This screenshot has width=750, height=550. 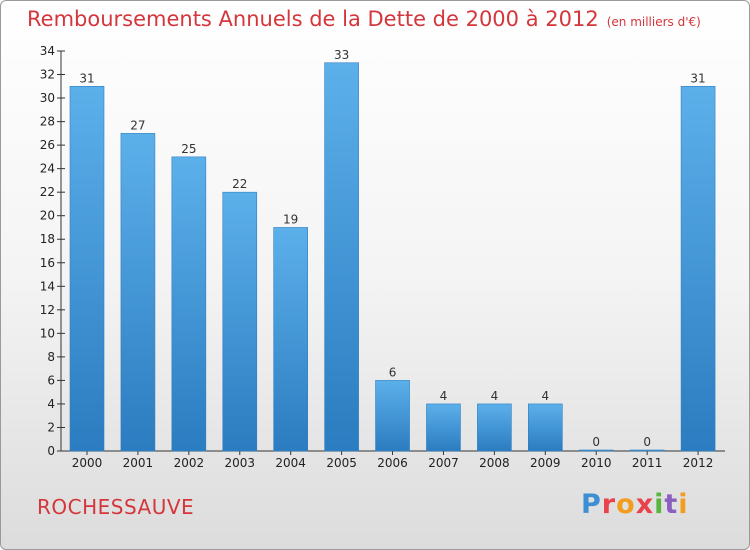 I want to click on bar-value-label: 25, so click(x=188, y=149).